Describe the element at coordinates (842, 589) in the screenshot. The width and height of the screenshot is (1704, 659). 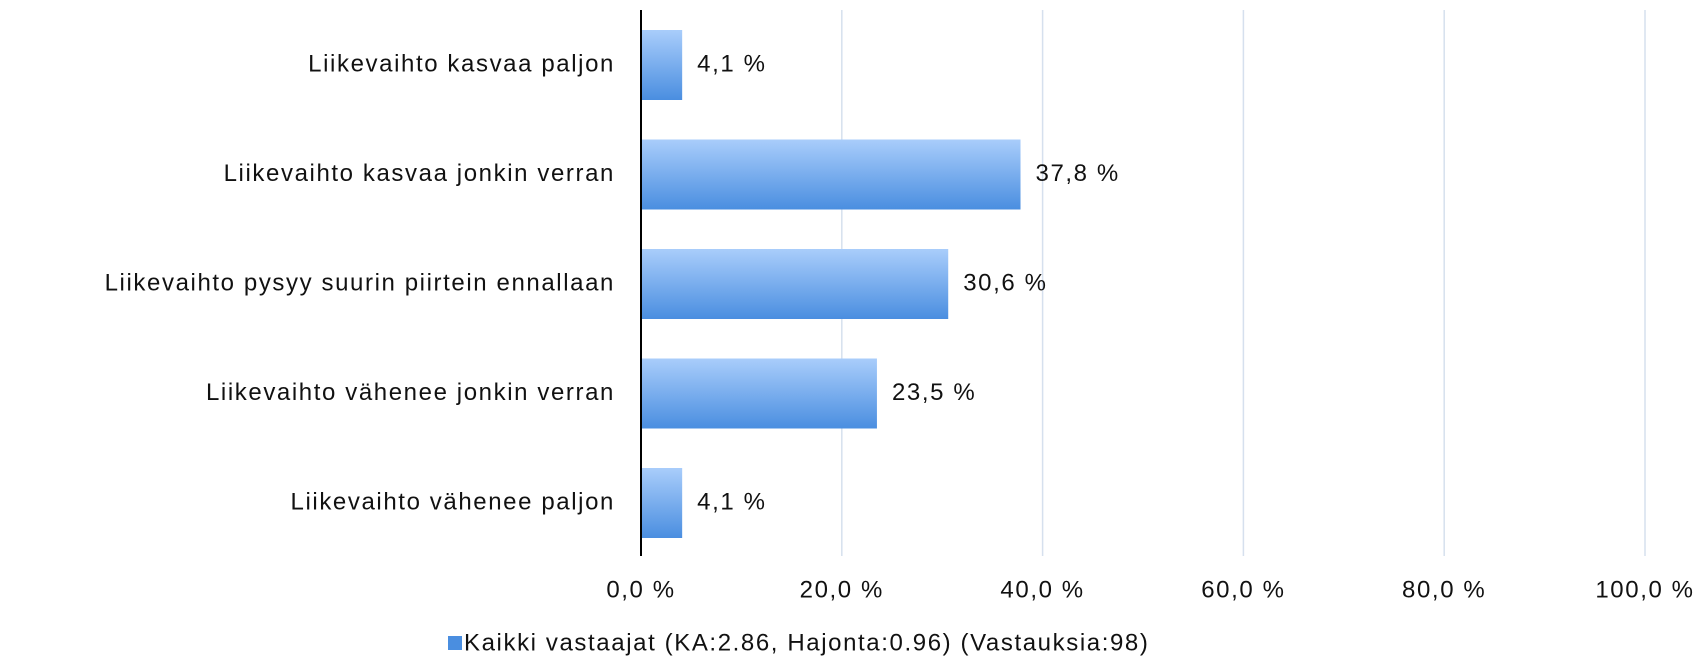
I see `x-tick-label: 20,0 %` at that location.